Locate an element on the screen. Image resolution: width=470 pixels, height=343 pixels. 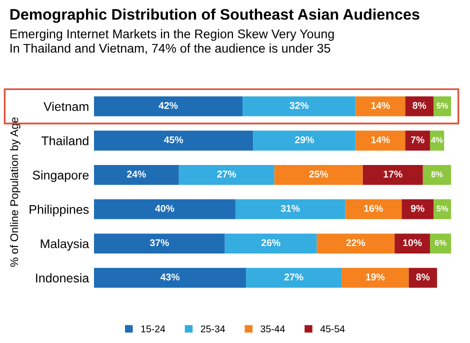
data-label: 42% is located at coordinates (168, 105).